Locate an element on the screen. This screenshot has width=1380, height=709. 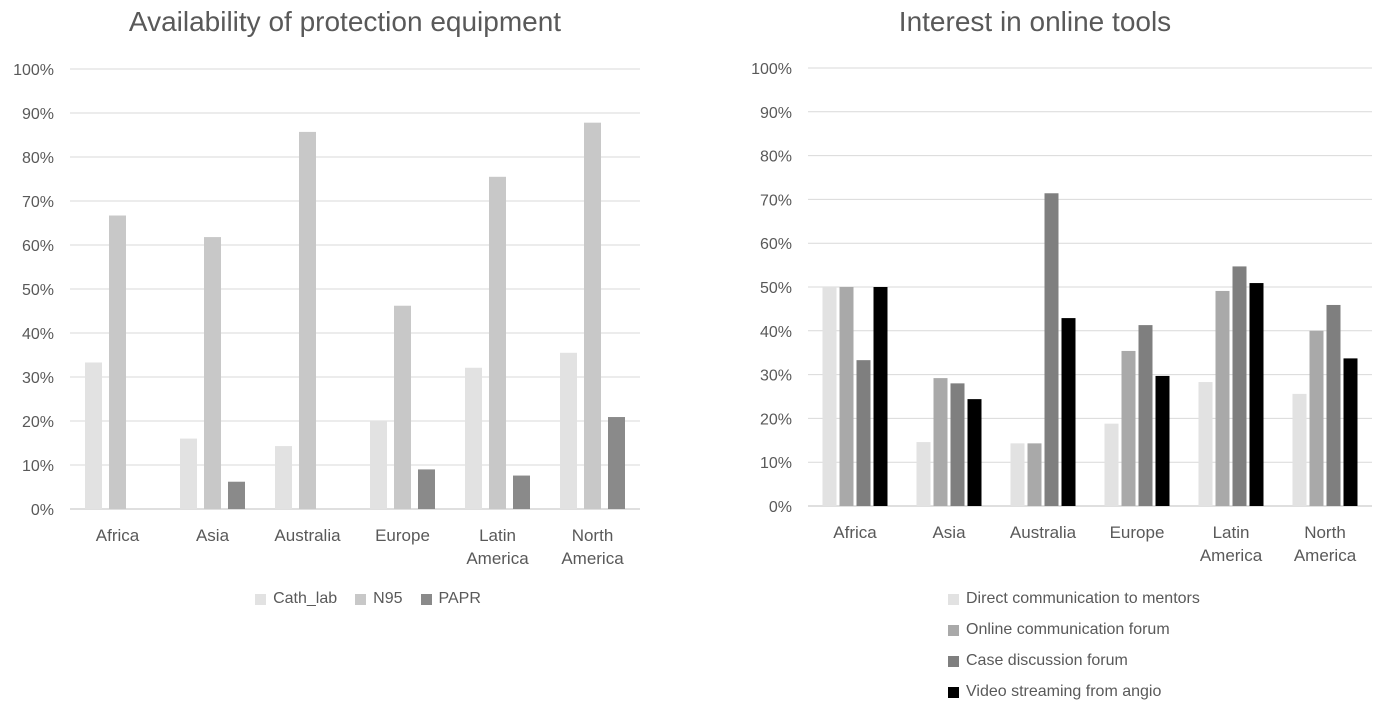
legend-label: Cath_lab is located at coordinates (305, 598).